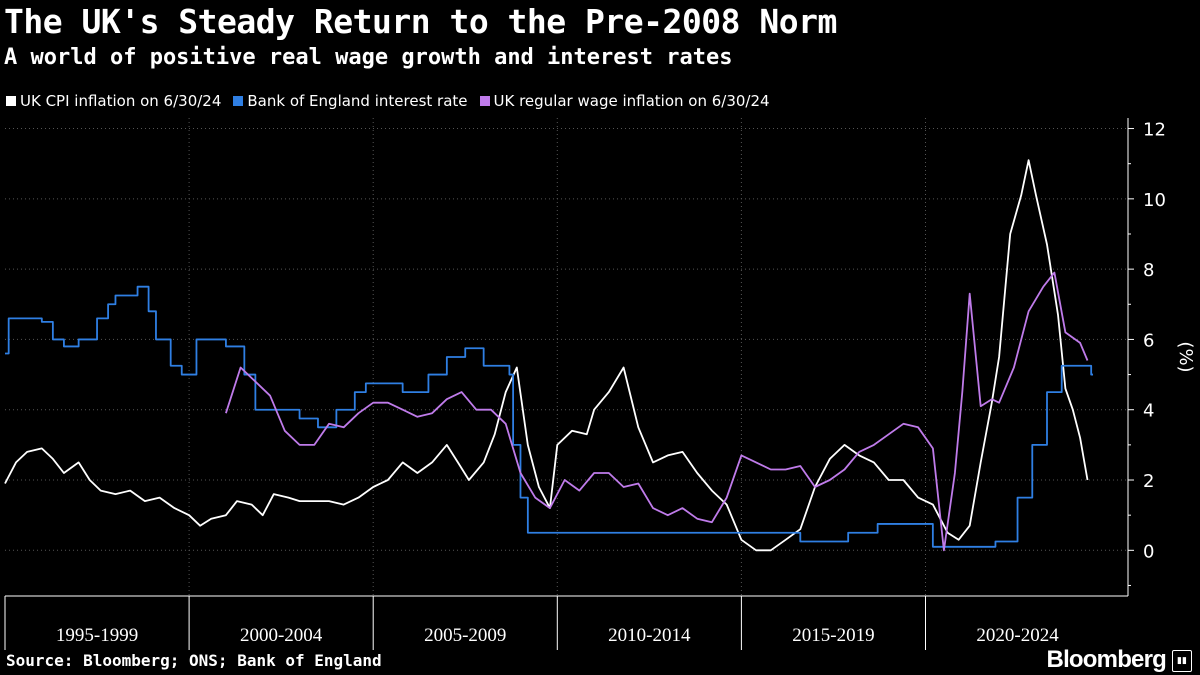  I want to click on source-note: Source: Bloomberg; ONS; Bank of England, so click(194, 660).